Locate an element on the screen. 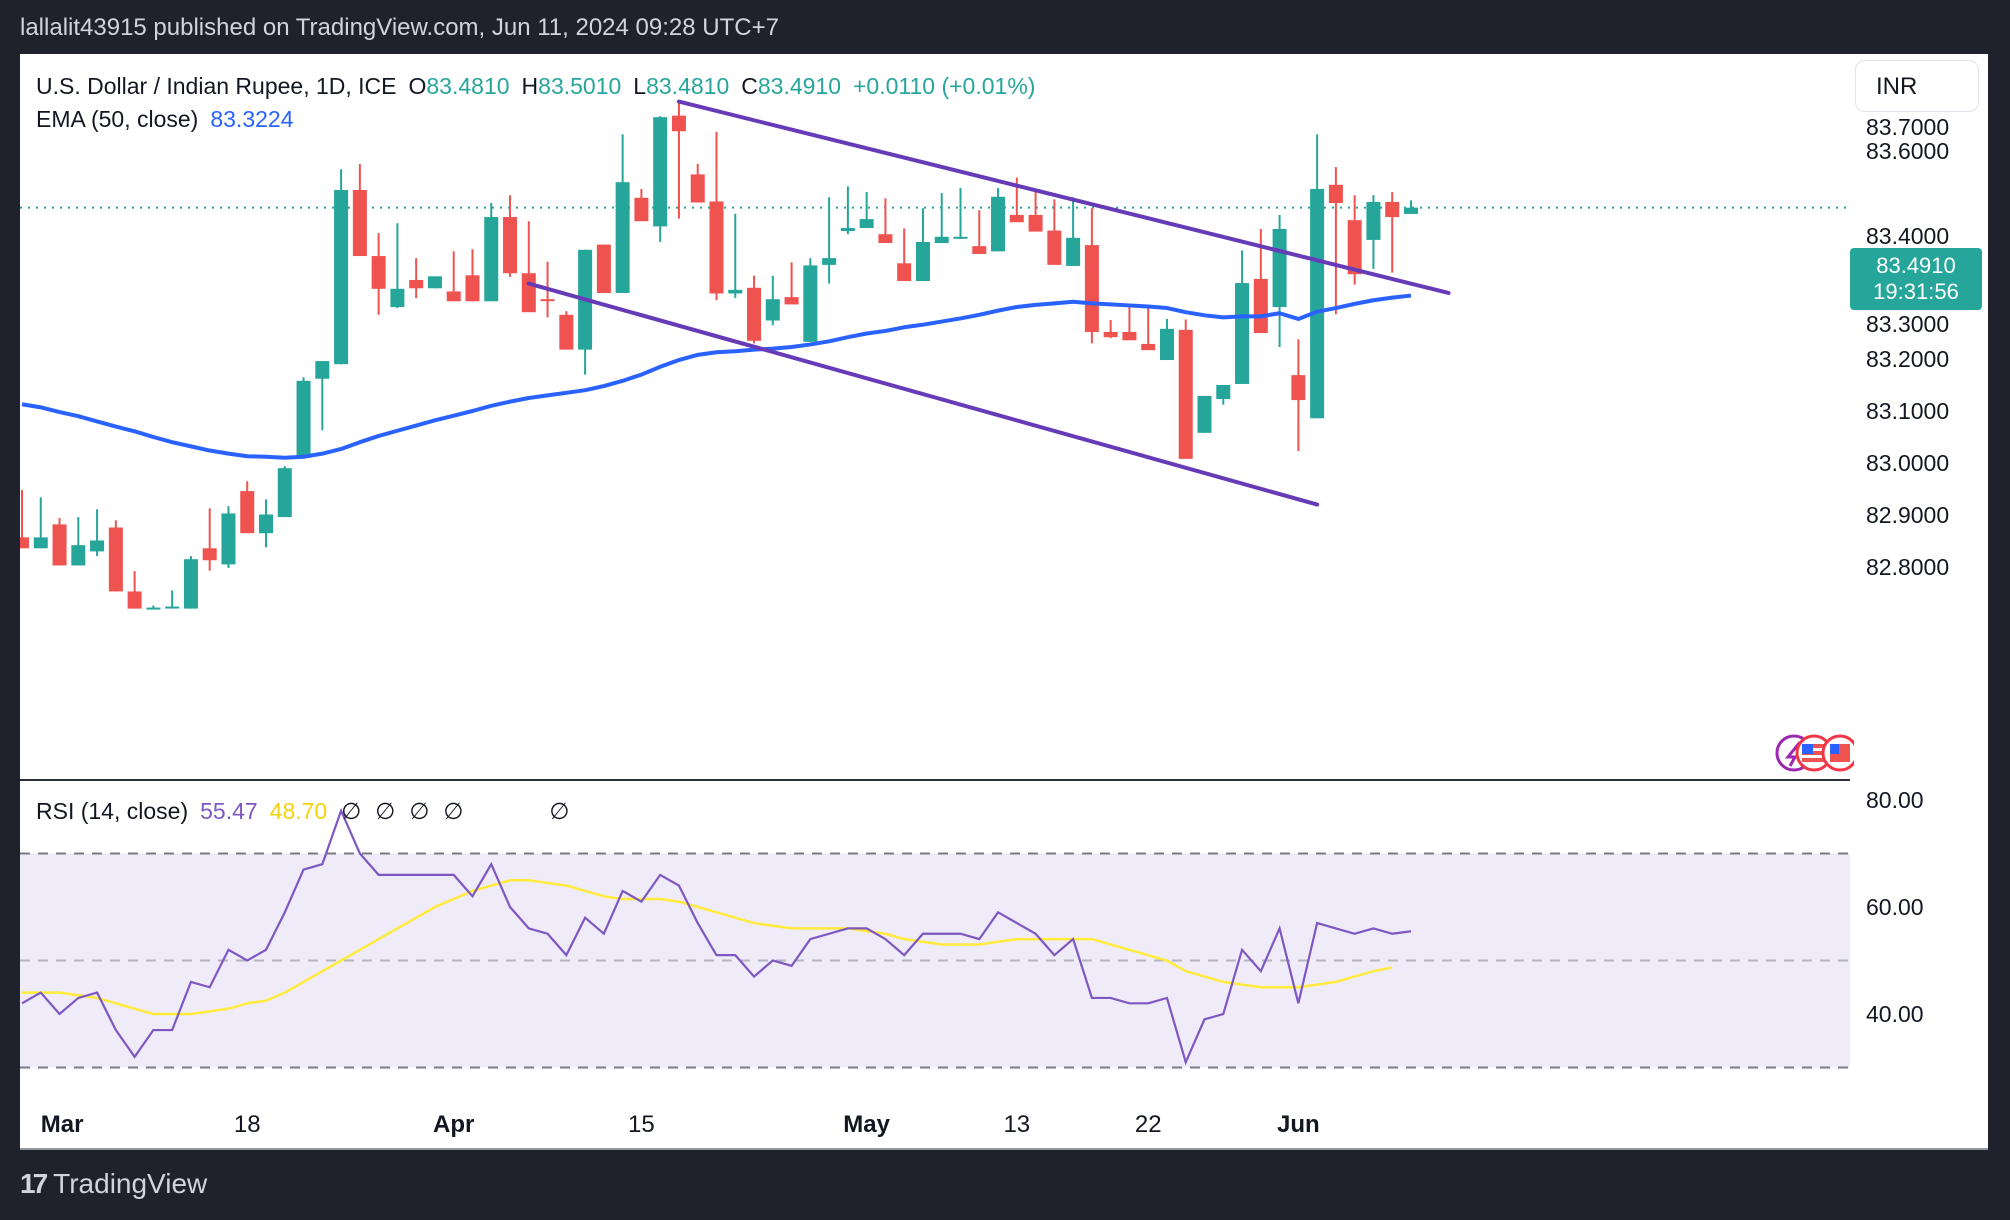 Image resolution: width=2010 pixels, height=1220 pixels. rsi-axis-label: 60.00 is located at coordinates (1895, 907).